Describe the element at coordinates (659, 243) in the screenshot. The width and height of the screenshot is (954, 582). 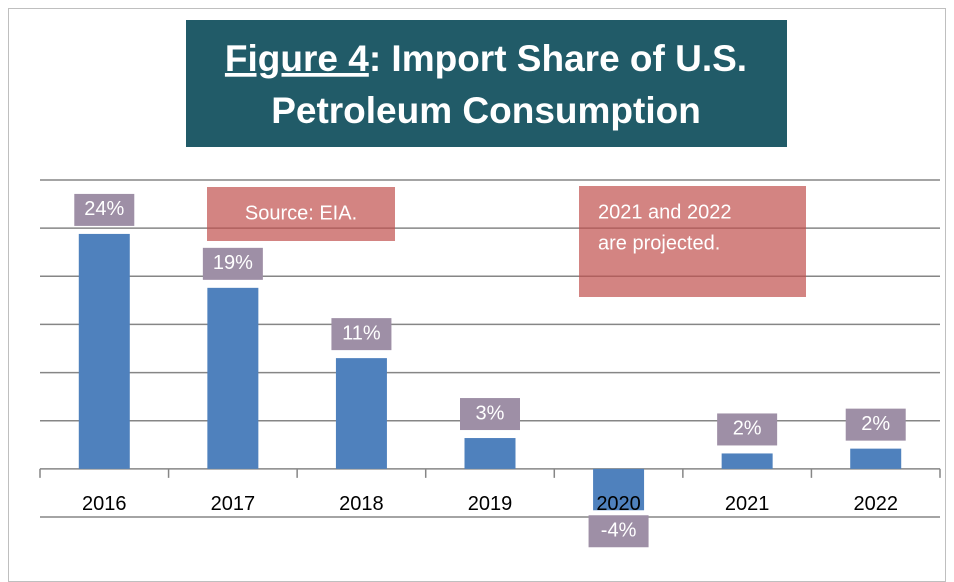
I see `annotation: are projected.` at that location.